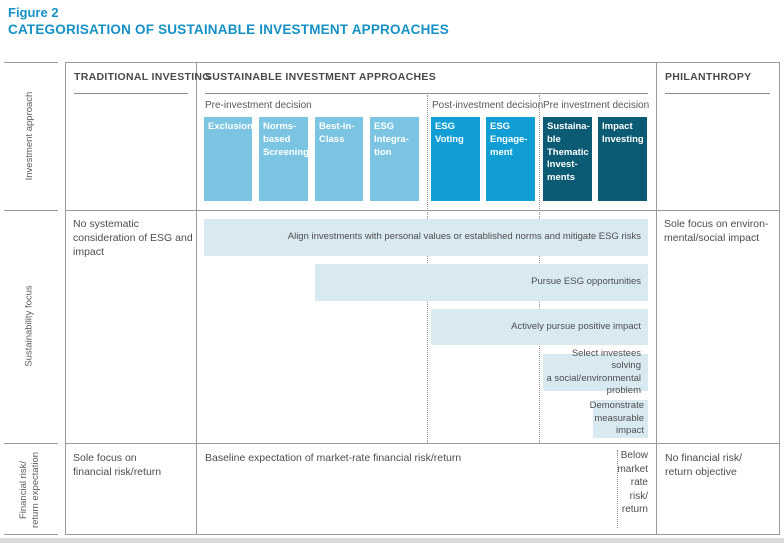  What do you see at coordinates (539, 327) in the screenshot?
I see `focus-bar-actively-pursue-impact: Actively pursue positive impact` at bounding box center [539, 327].